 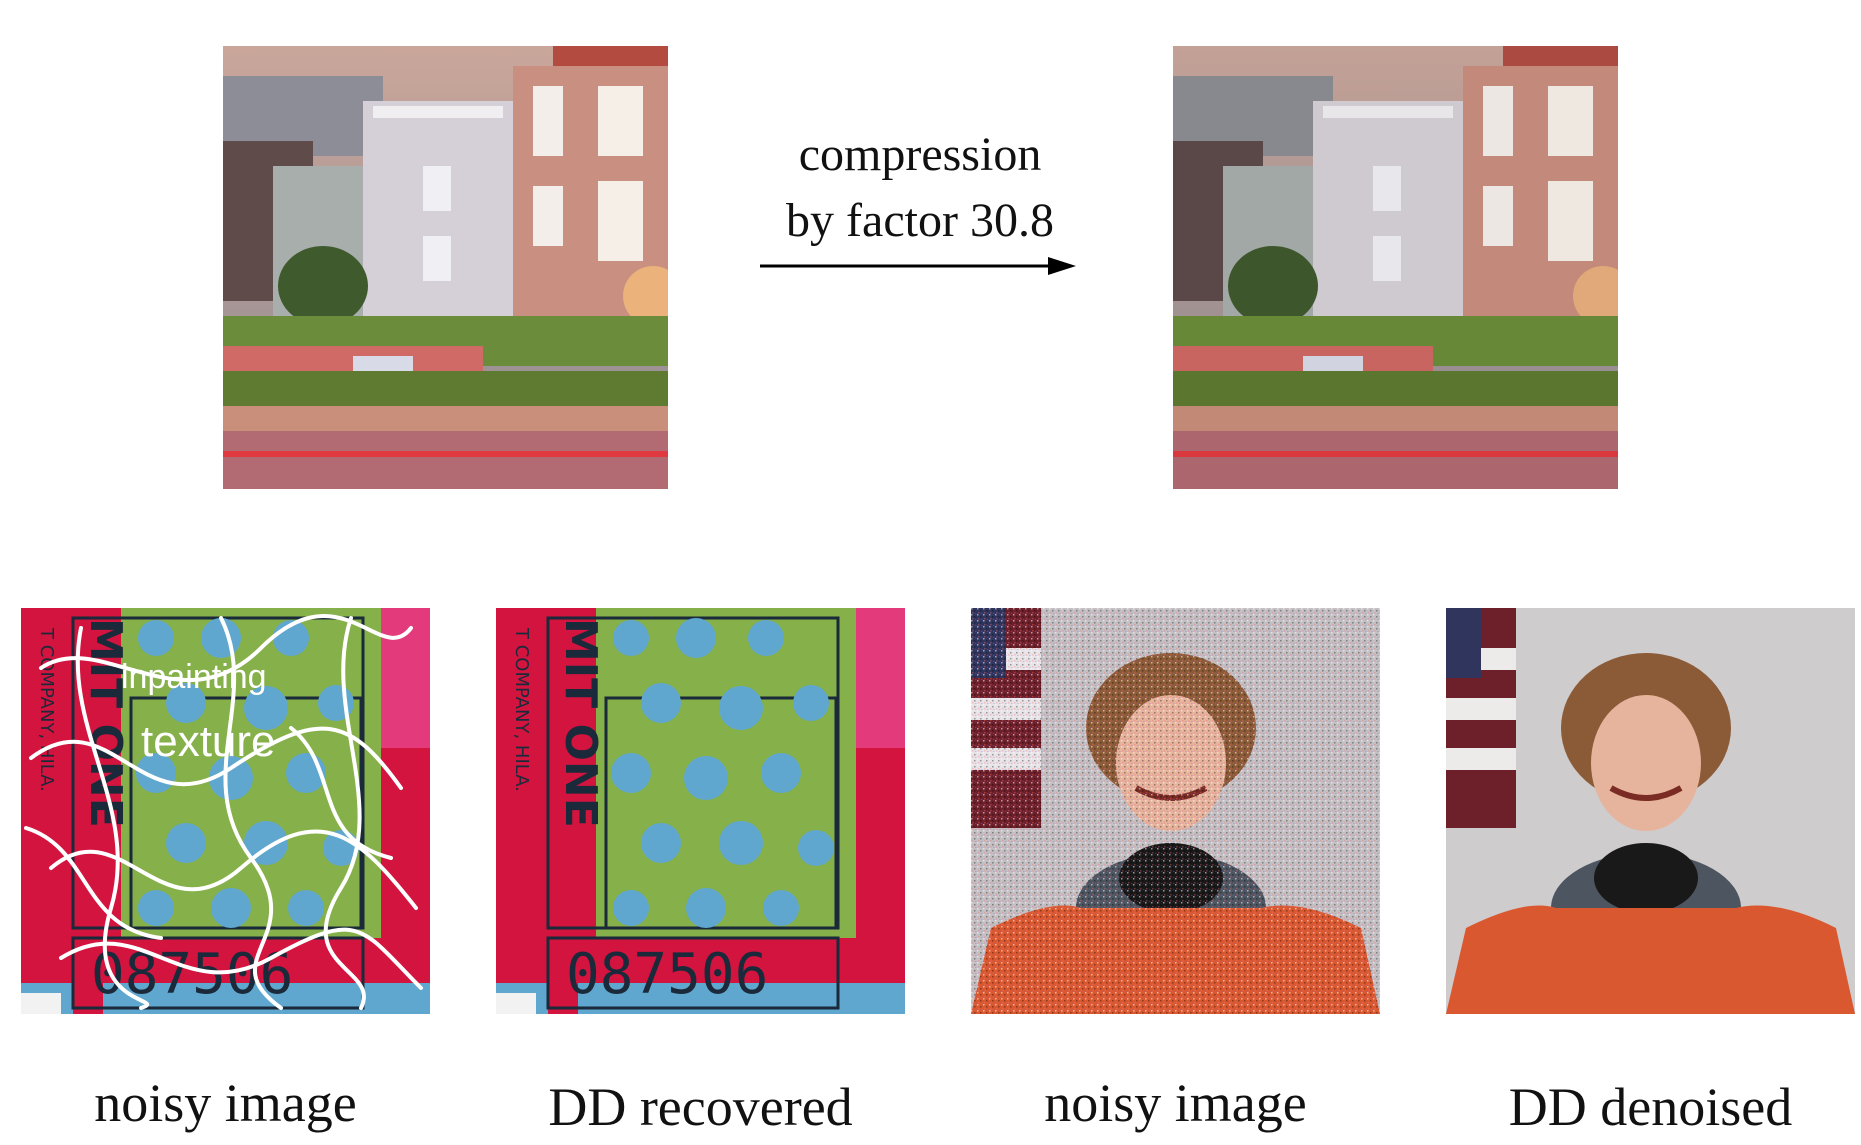 What do you see at coordinates (1395, 267) in the screenshot?
I see `compressed-street-image` at bounding box center [1395, 267].